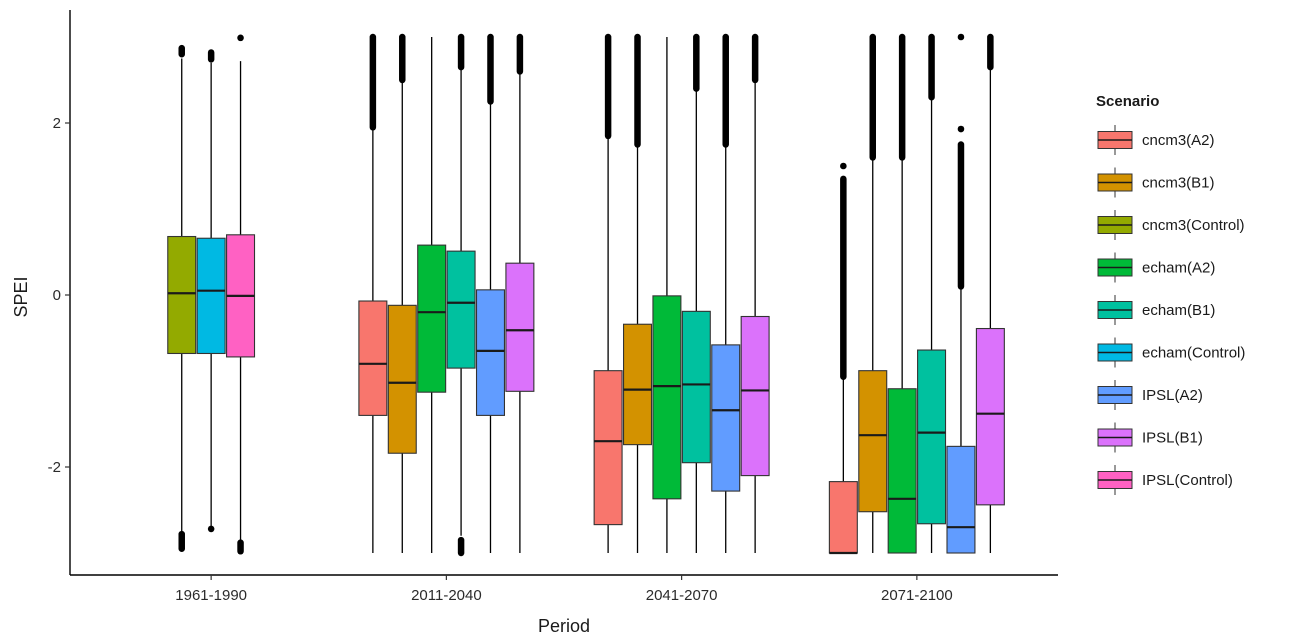 The height and width of the screenshot is (637, 1295). I want to click on legend-item: cncm3(Control), so click(1171, 225).